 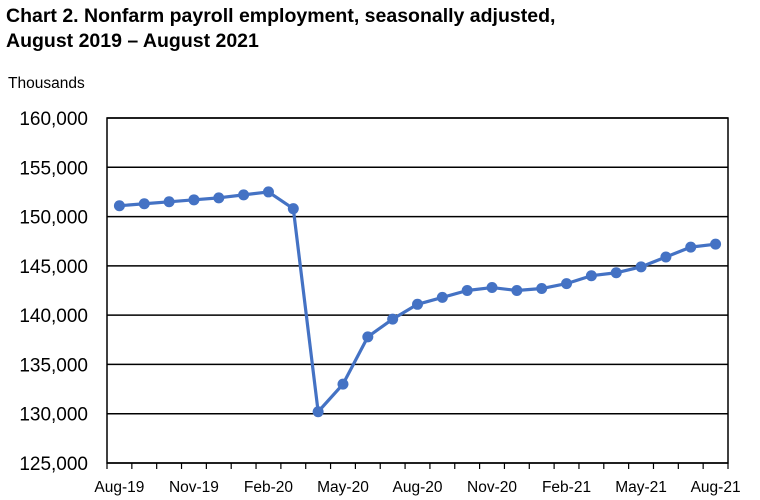 I want to click on y-tick-label: 160,000, so click(x=53, y=119).